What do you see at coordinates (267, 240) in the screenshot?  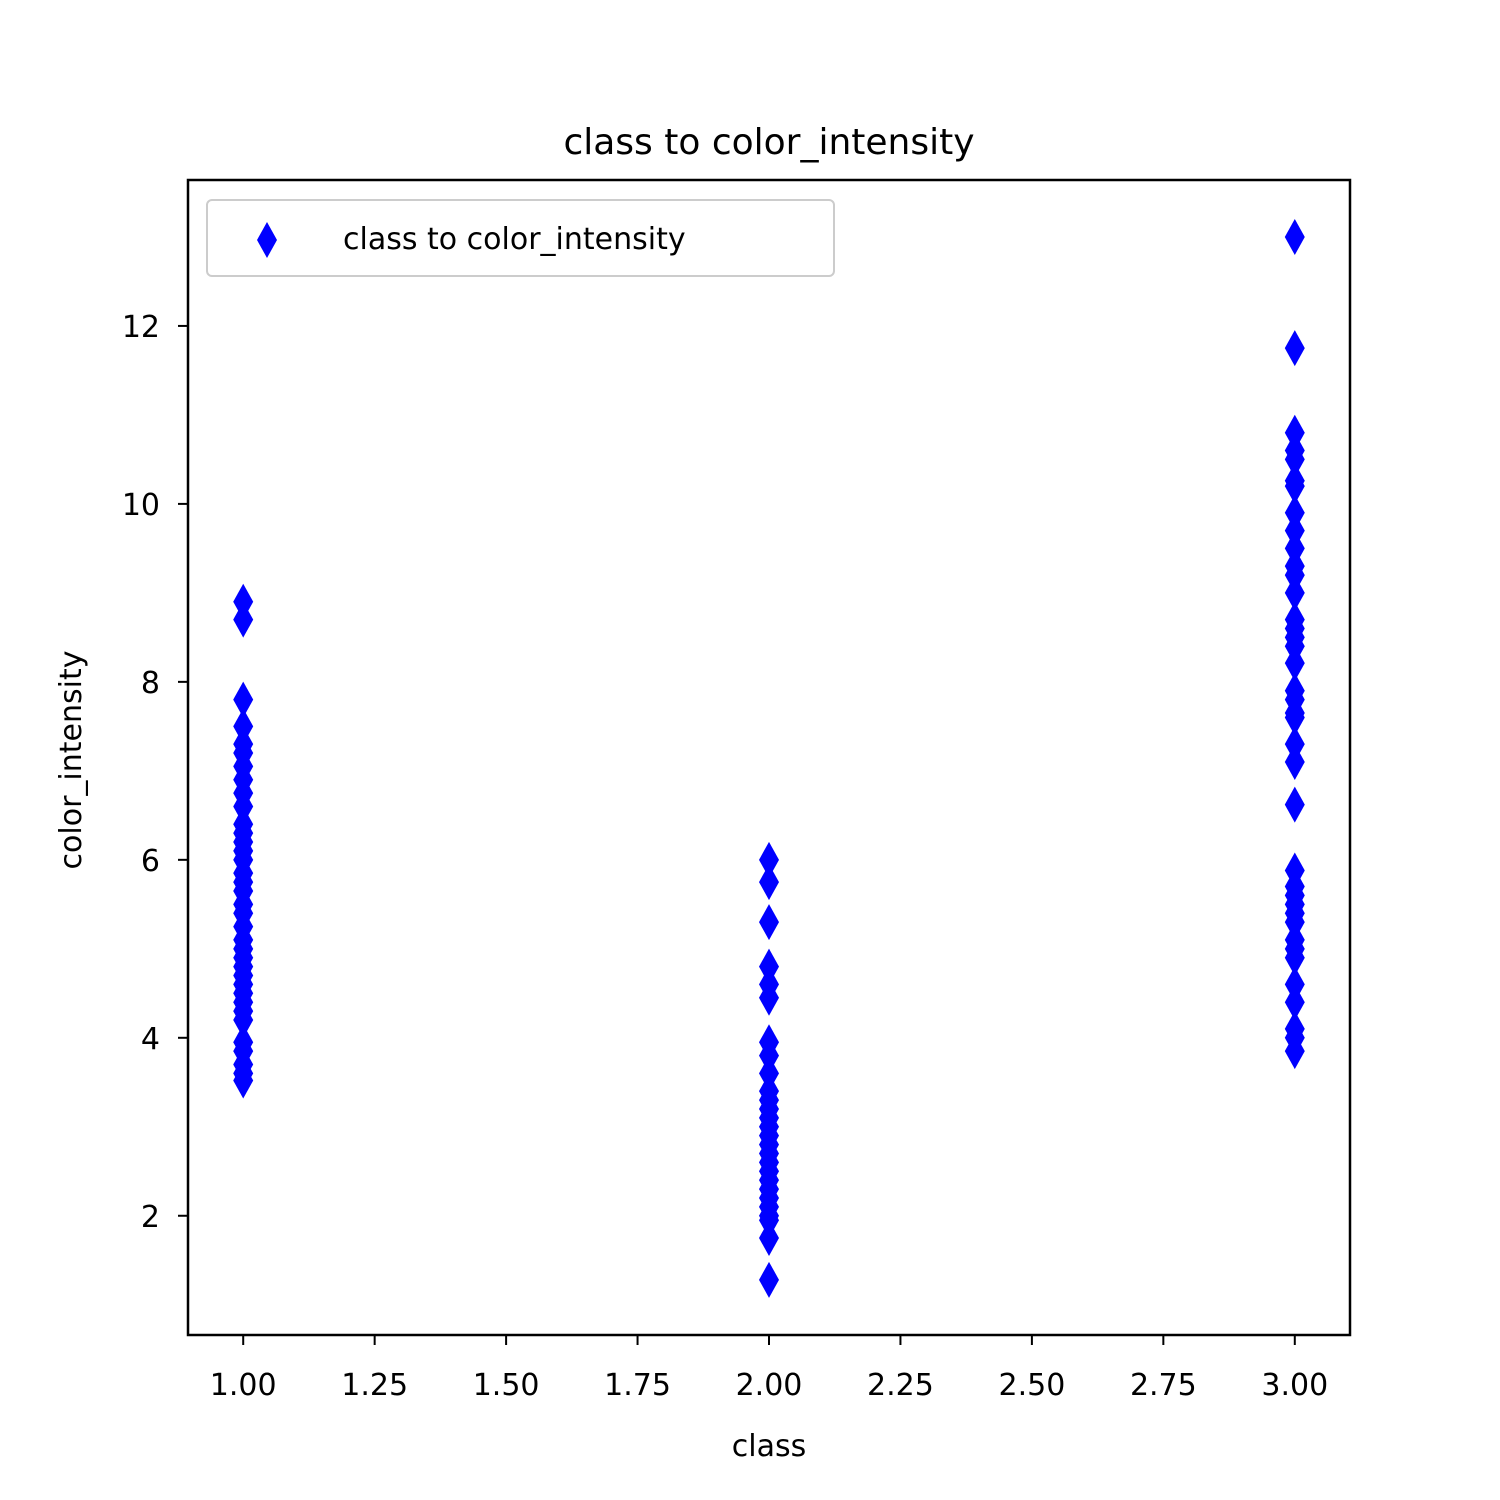 I see `legend-marker` at bounding box center [267, 240].